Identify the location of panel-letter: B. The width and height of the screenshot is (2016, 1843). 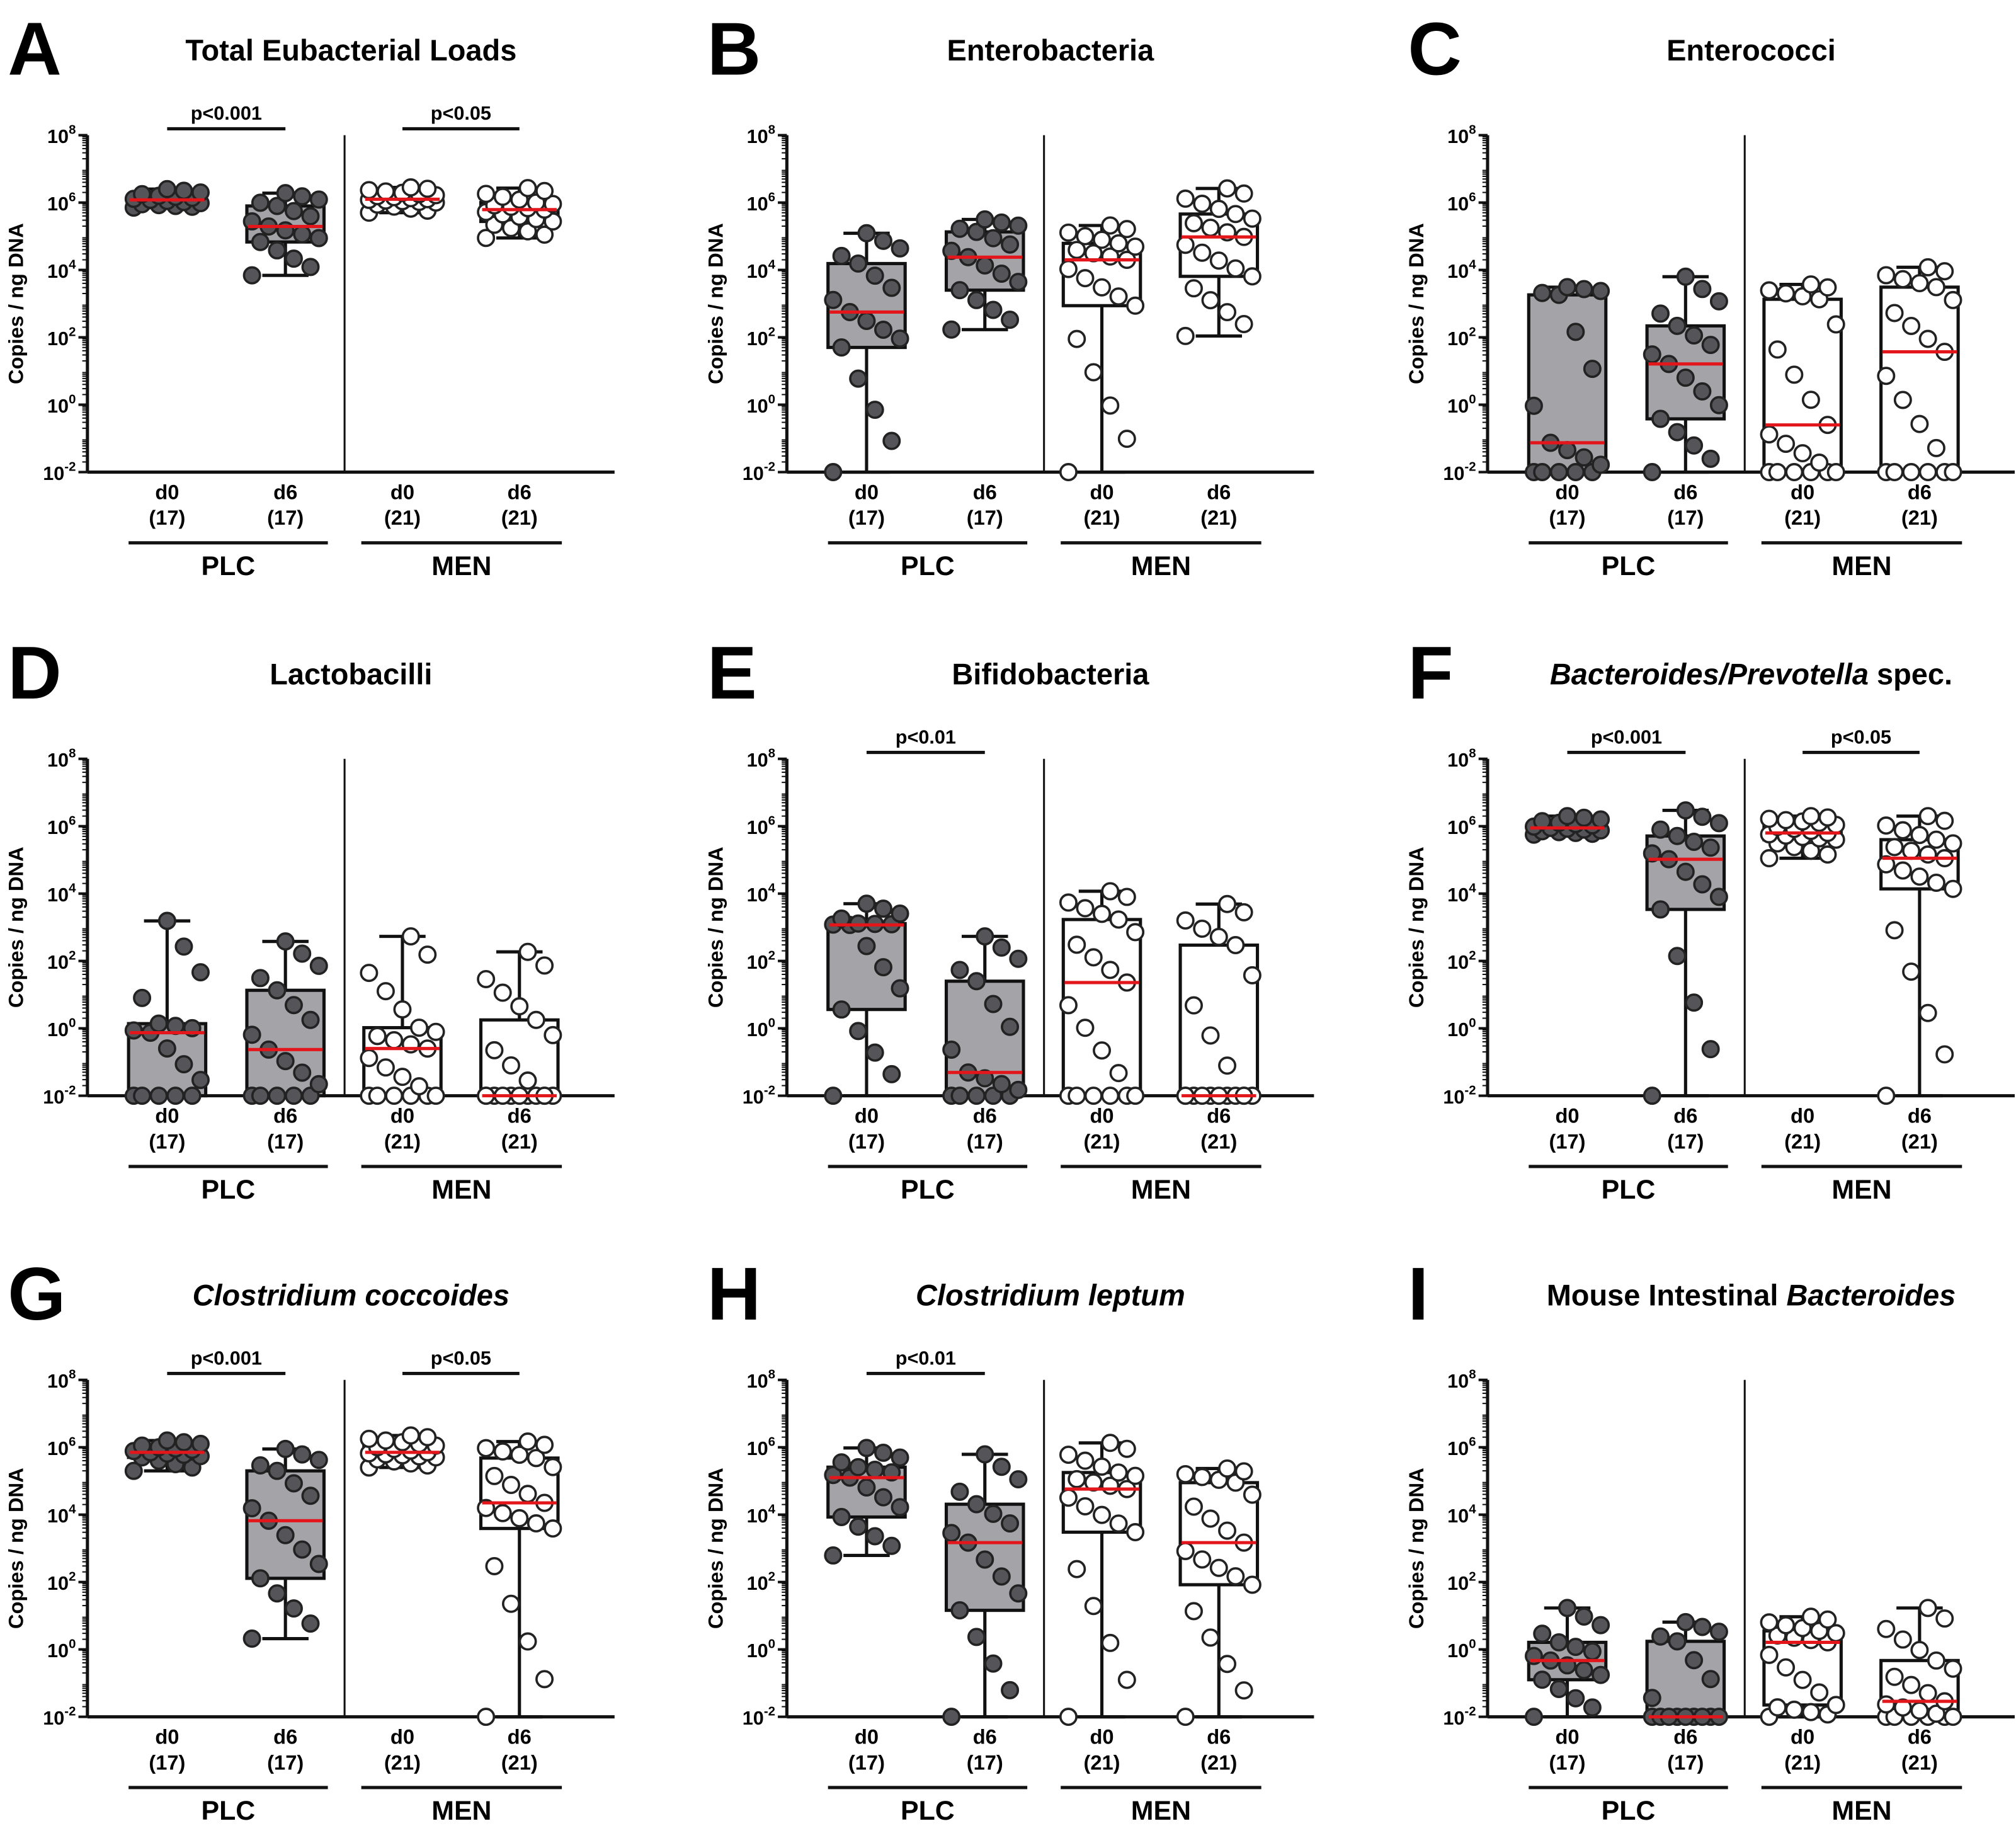
(734, 50).